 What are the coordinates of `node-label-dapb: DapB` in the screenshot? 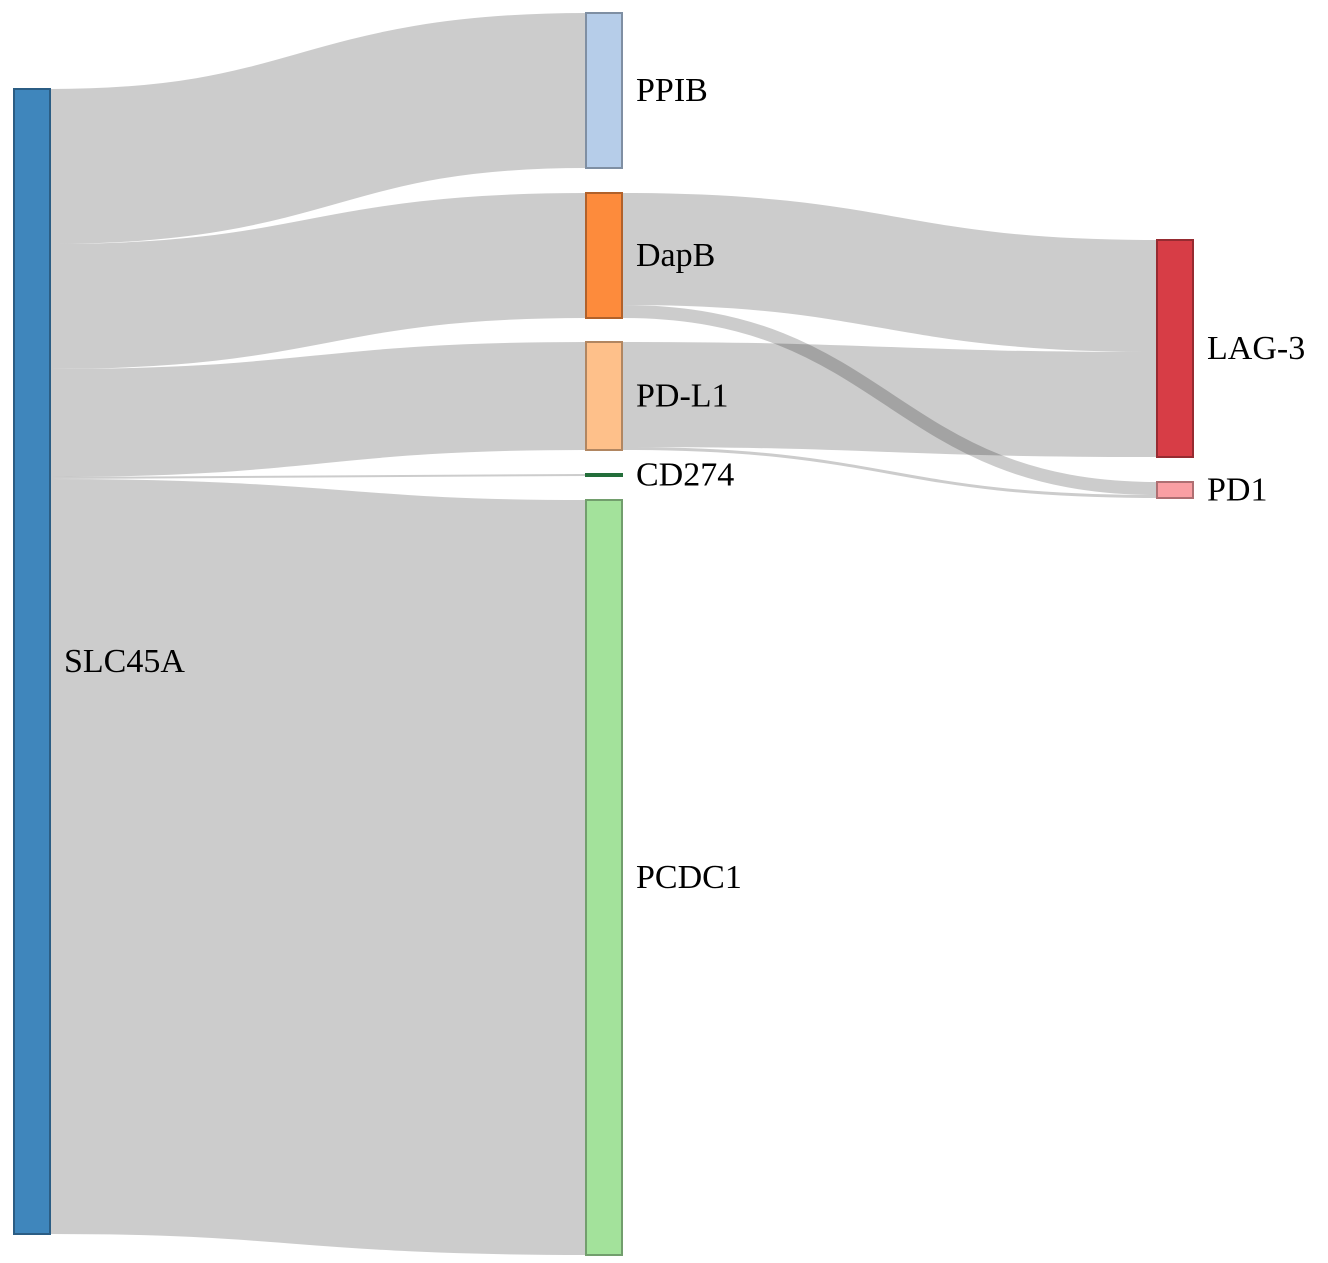 It's located at (675, 255).